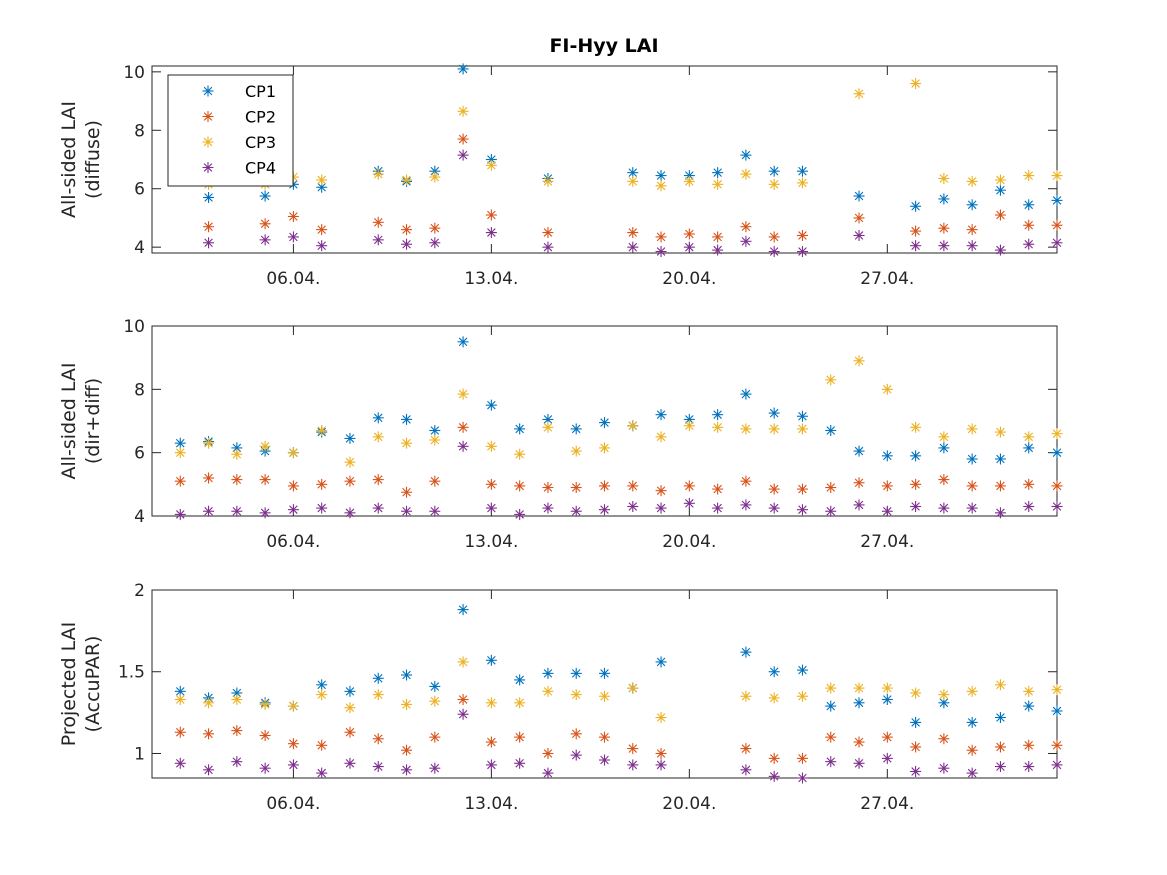  What do you see at coordinates (69, 159) in the screenshot?
I see `y-axis-label-line: All-sided LAI` at bounding box center [69, 159].